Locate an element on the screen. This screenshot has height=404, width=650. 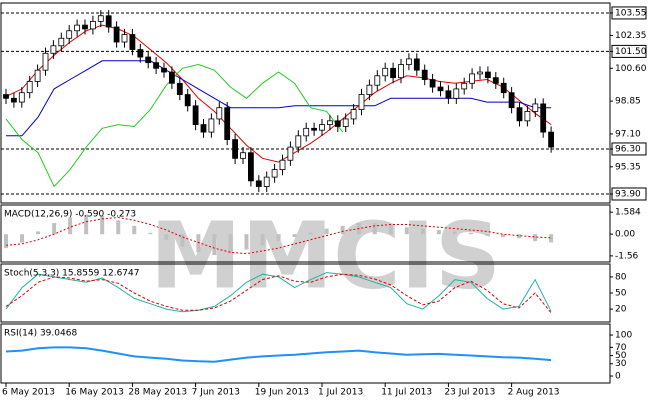
x-tick-label: 23 Jul 2013 is located at coordinates (469, 393).